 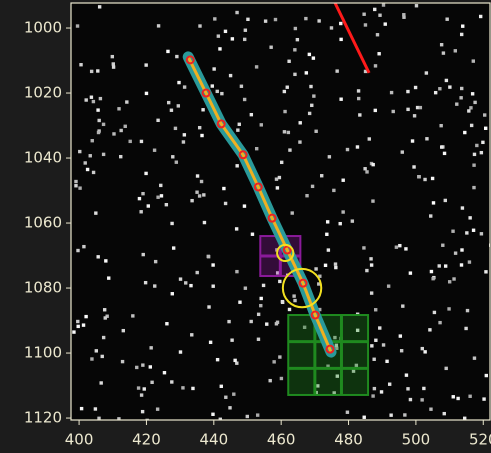 What do you see at coordinates (416, 440) in the screenshot?
I see `x-tick-label: 500` at bounding box center [416, 440].